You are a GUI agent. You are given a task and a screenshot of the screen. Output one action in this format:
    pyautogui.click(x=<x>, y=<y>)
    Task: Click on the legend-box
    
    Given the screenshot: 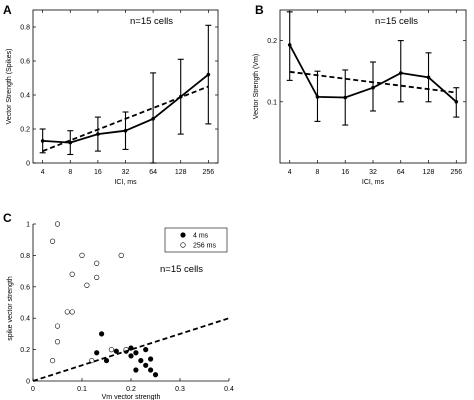 What is the action you would take?
    pyautogui.click(x=196, y=240)
    